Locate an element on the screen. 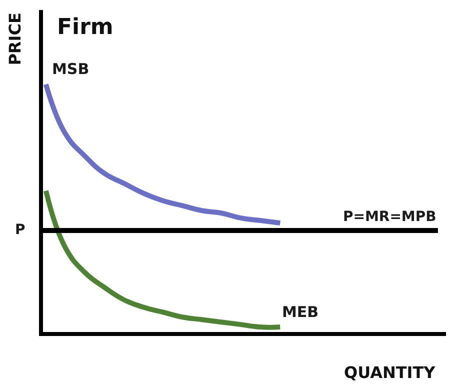 The image size is (474, 385). series-label: MEB is located at coordinates (300, 312).